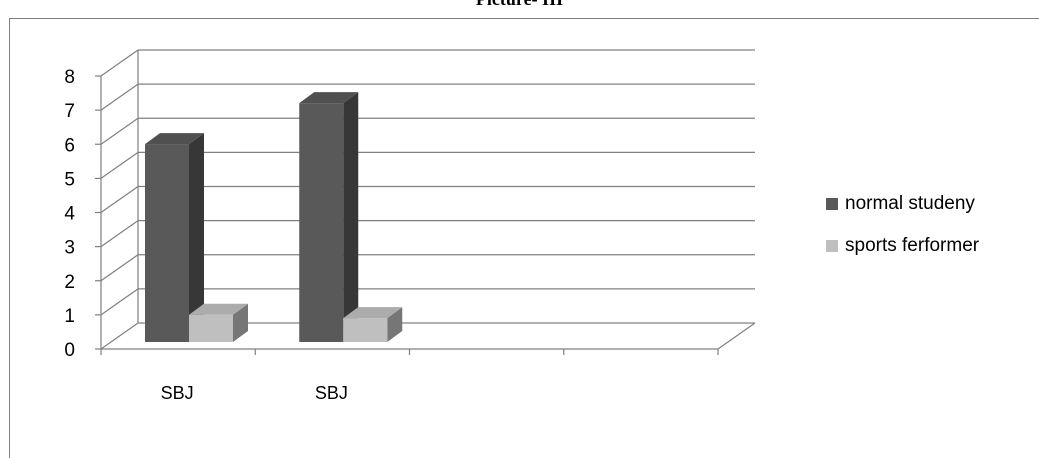 Image resolution: width=1039 pixels, height=458 pixels. I want to click on legend-swatch-normal-studeny, so click(832, 204).